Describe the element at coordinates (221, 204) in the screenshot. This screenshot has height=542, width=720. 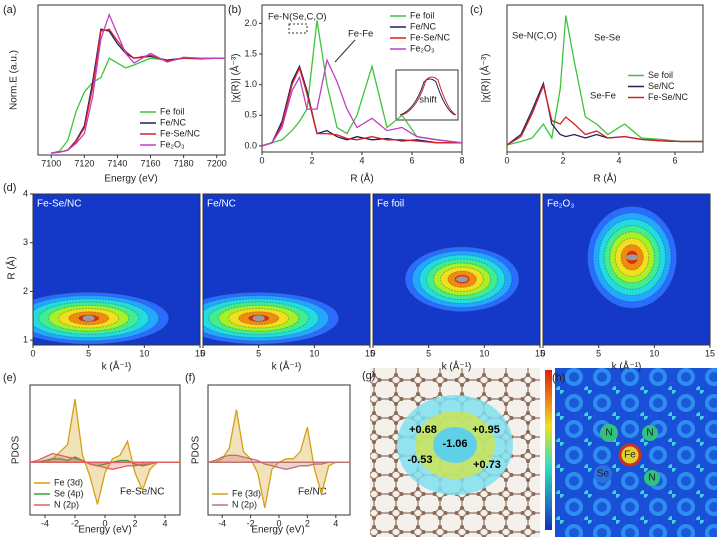
I see `map-title: Fe/NC` at that location.